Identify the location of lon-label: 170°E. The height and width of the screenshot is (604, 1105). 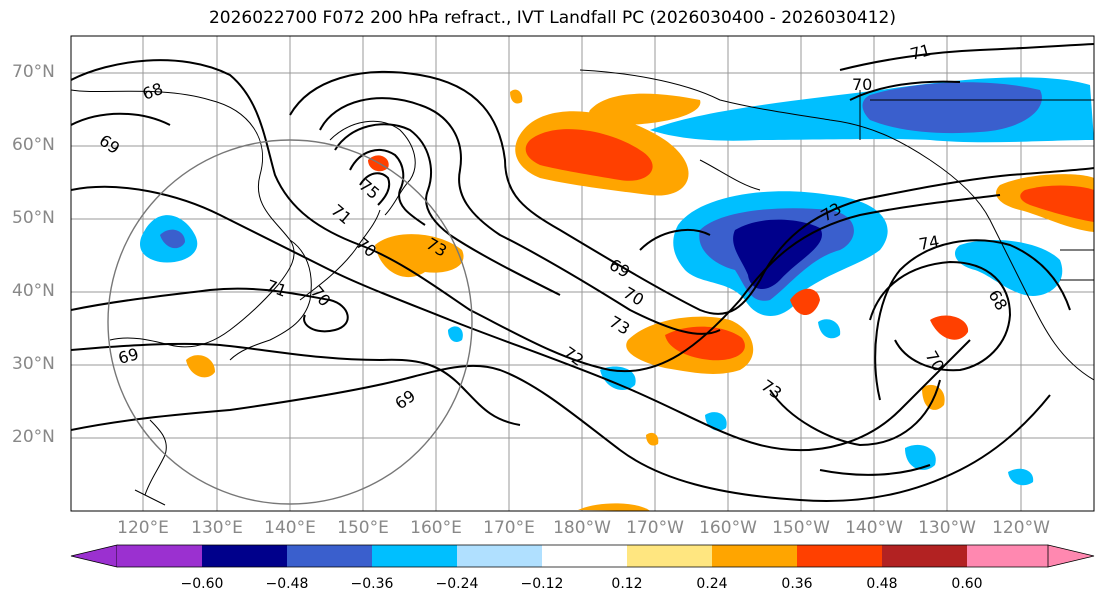
(509, 528).